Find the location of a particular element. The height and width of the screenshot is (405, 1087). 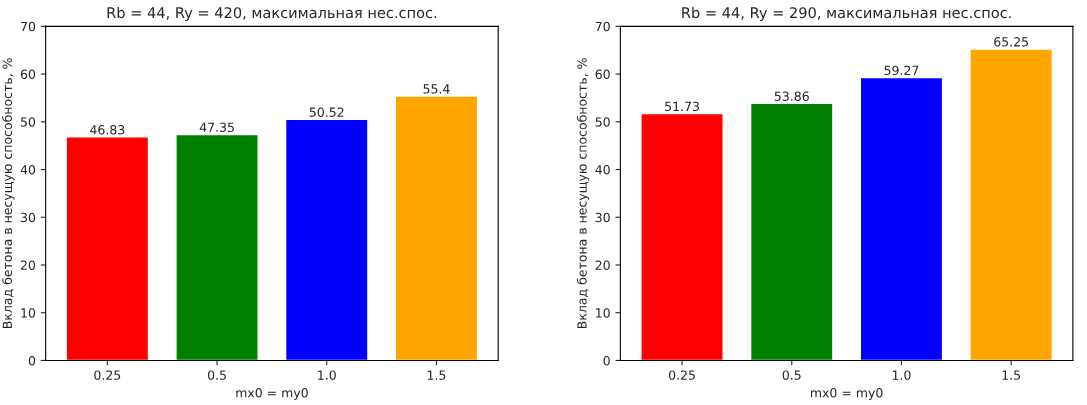

data-label: 50.52 is located at coordinates (326, 112).